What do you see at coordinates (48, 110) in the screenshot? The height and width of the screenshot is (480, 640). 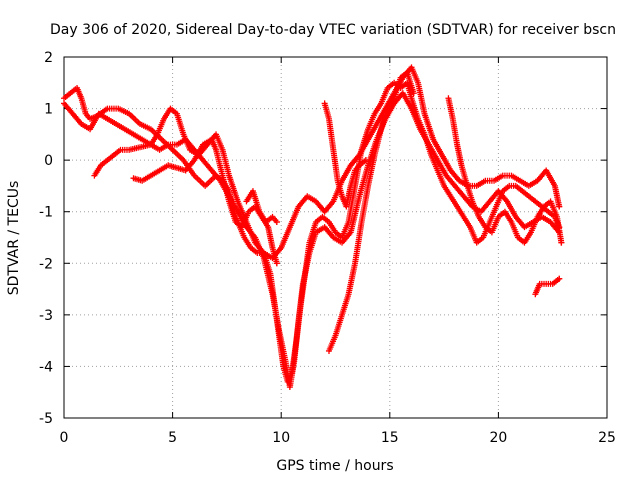 I see `y-tick-label: 1` at bounding box center [48, 110].